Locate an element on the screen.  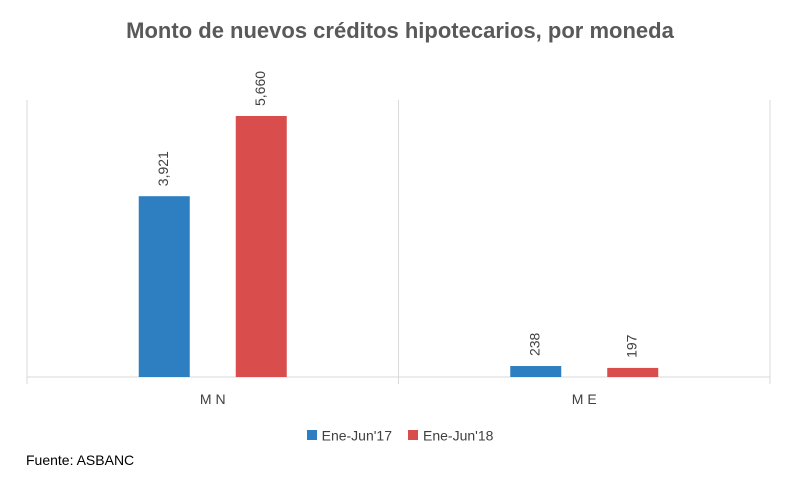
legend-label: Ene-Jun'17 is located at coordinates (356, 434).